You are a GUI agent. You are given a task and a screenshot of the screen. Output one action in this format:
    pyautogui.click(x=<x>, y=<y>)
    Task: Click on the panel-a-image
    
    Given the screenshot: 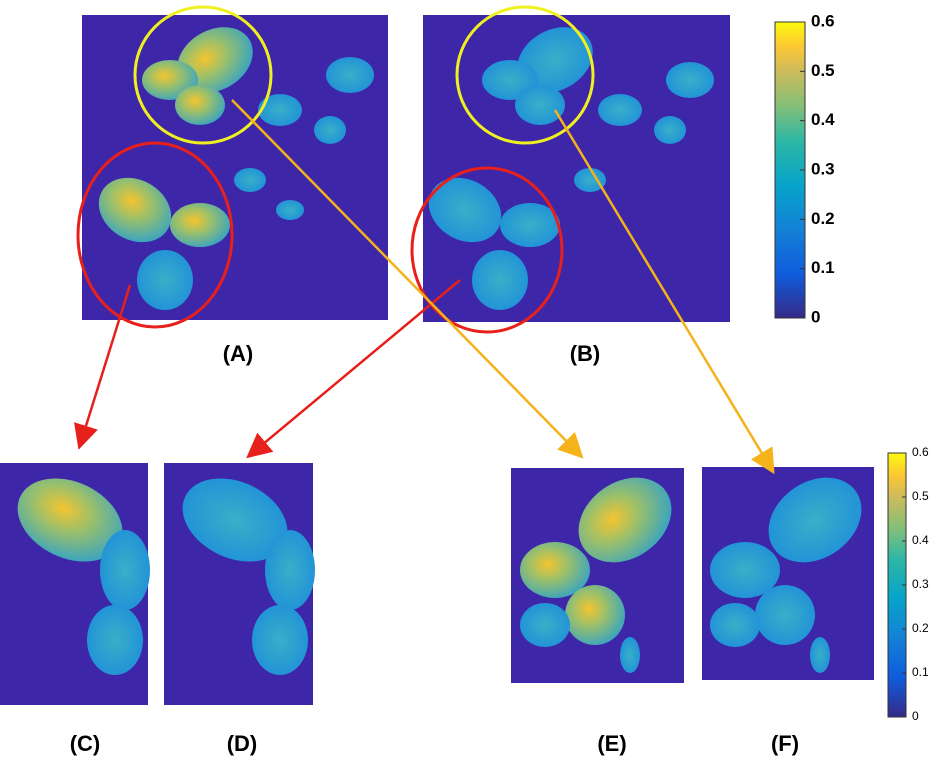 What is the action you would take?
    pyautogui.click(x=235, y=167)
    